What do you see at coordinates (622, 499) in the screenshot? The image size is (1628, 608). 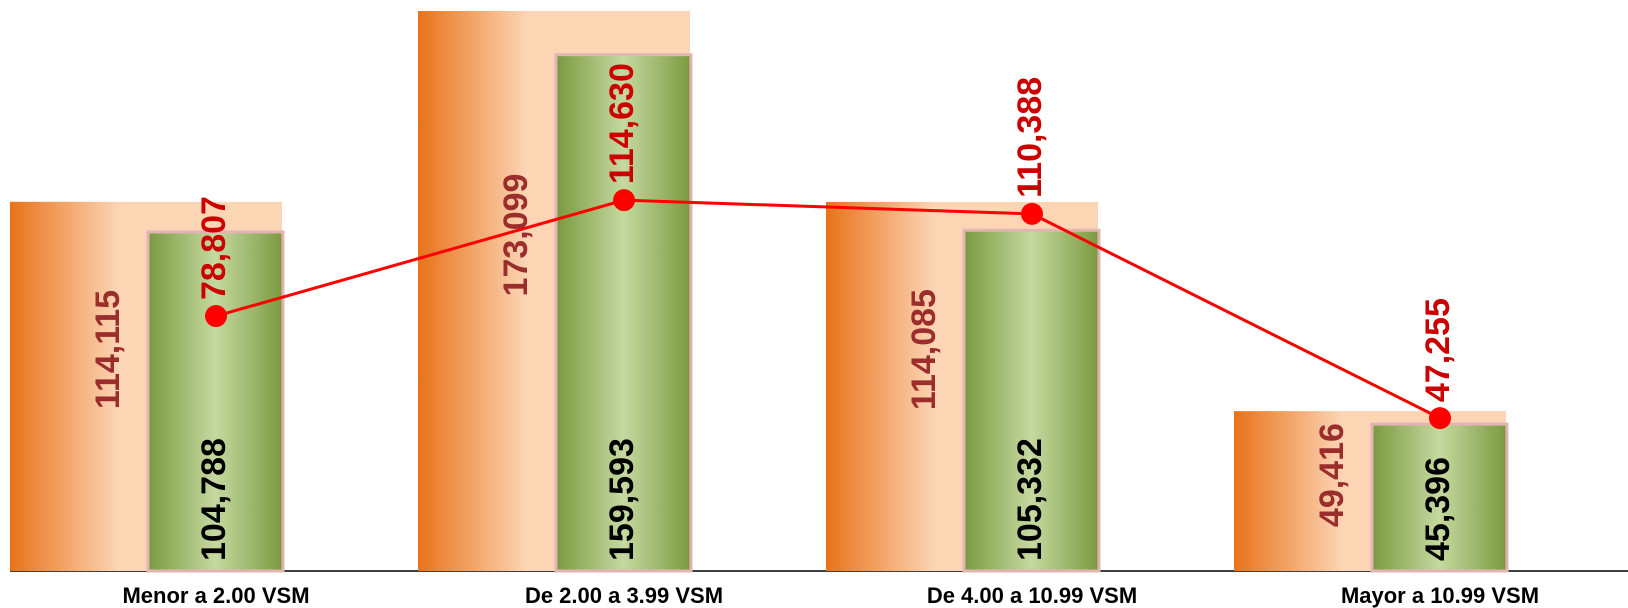 I see `data-label: 159,593` at bounding box center [622, 499].